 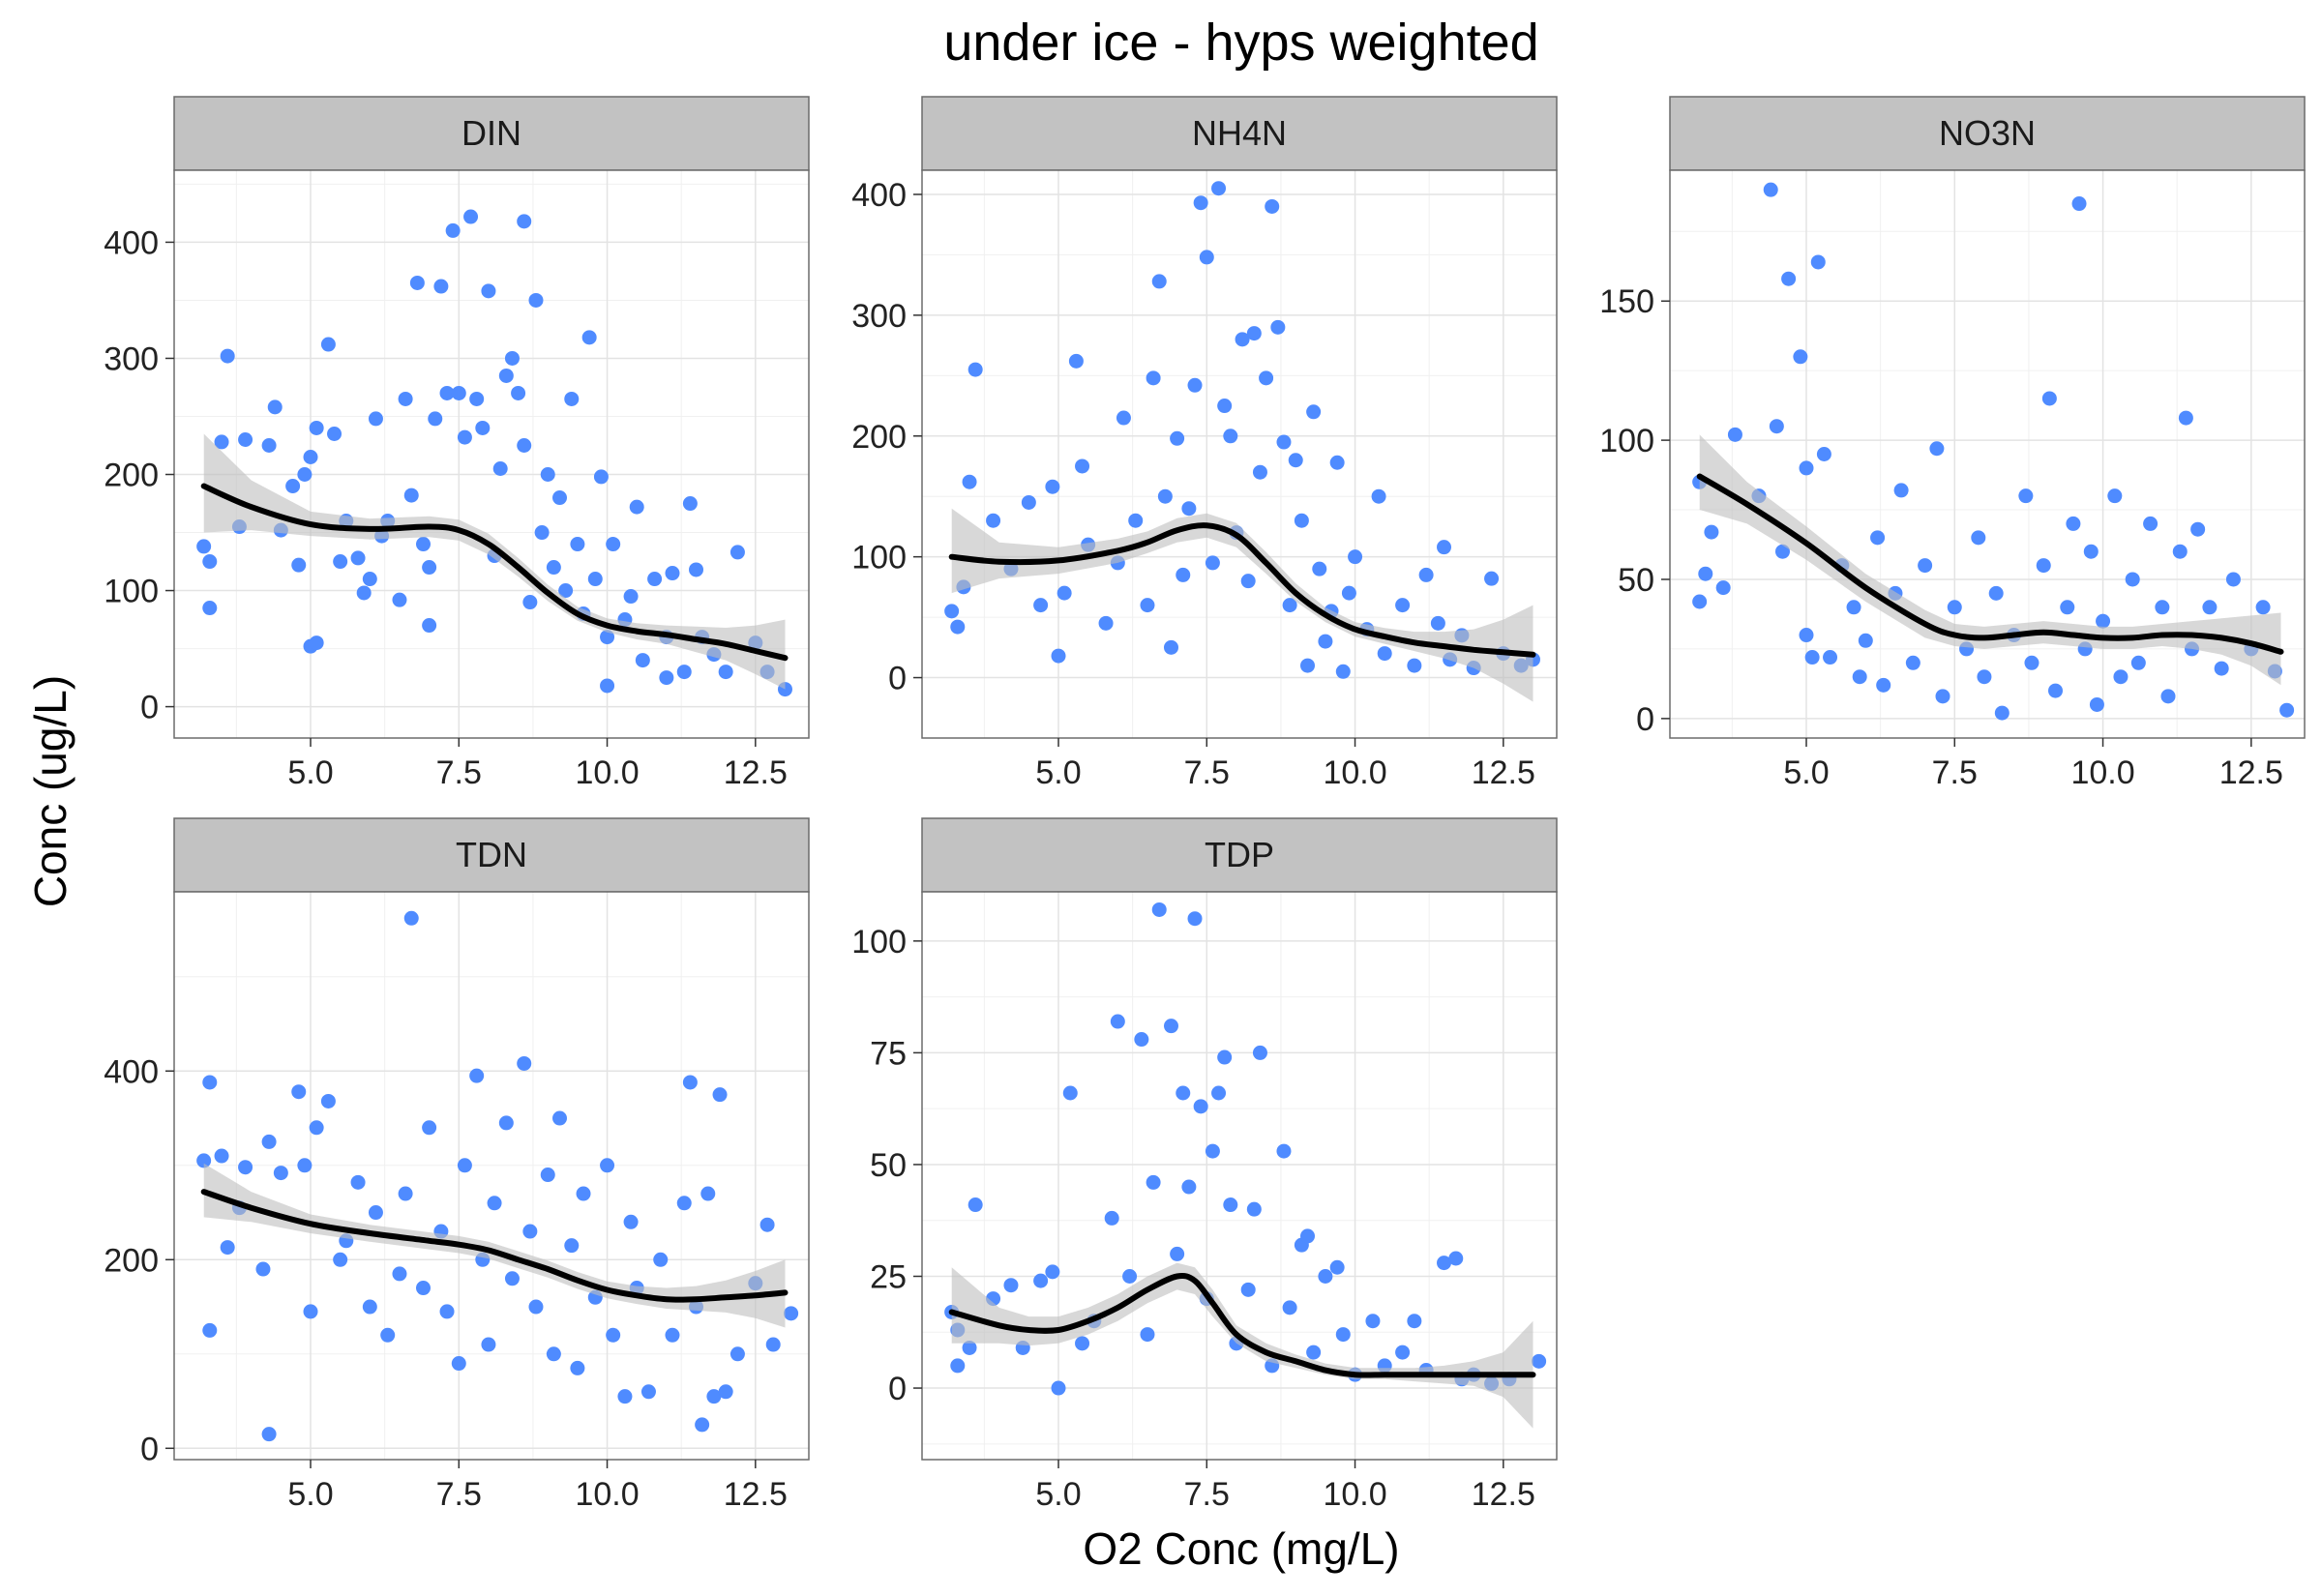 I want to click on y-tick-label: 400, so click(x=879, y=195).